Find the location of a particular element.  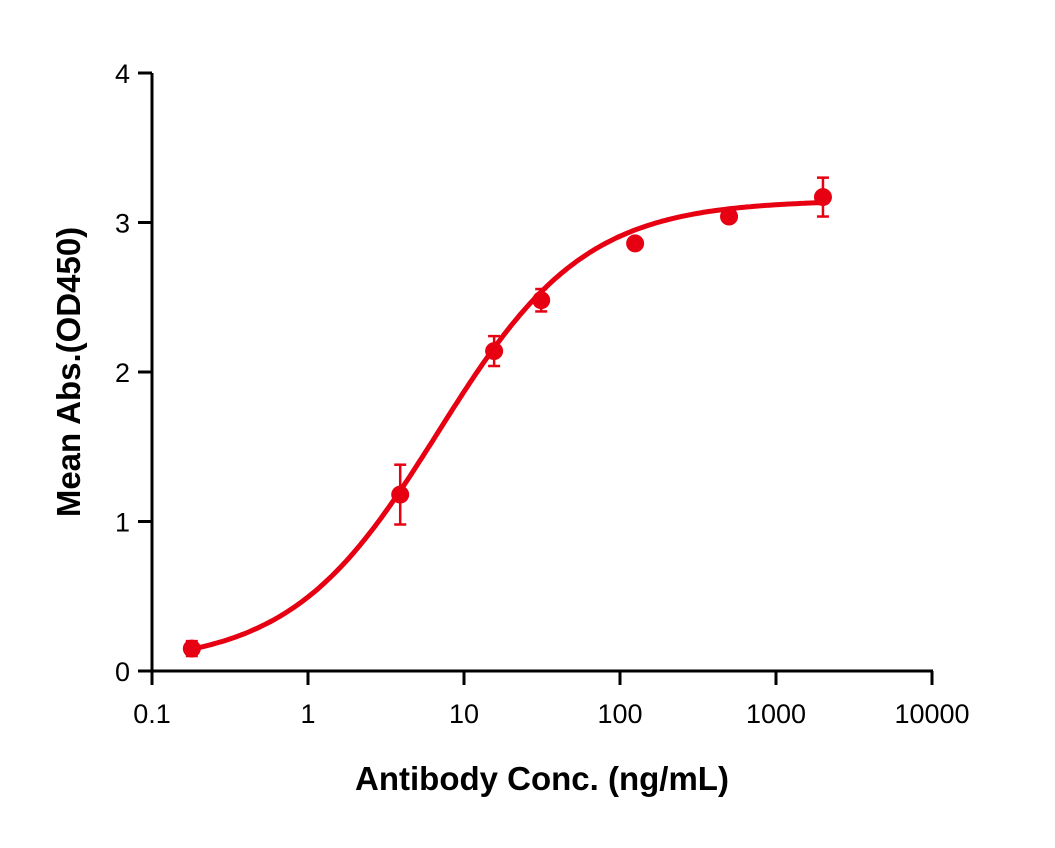

y-tick-label: 0 is located at coordinates (122, 672).